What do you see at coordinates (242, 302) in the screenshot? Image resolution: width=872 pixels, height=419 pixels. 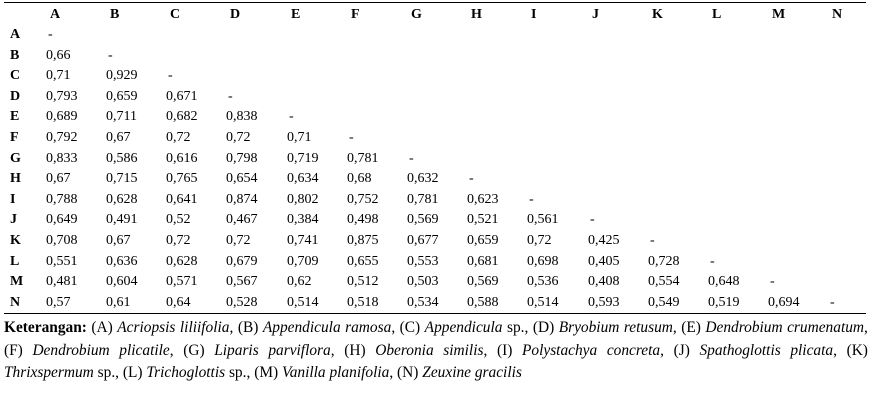 I see `matrix-cell-n-d: 0,528` at bounding box center [242, 302].